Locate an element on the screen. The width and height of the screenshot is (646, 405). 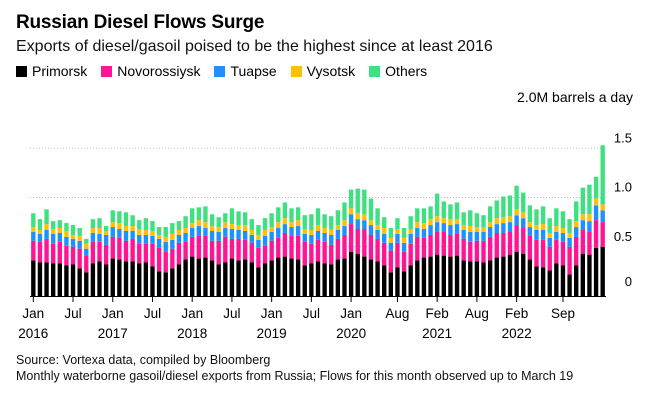
legend-item-others: Others is located at coordinates (398, 71).